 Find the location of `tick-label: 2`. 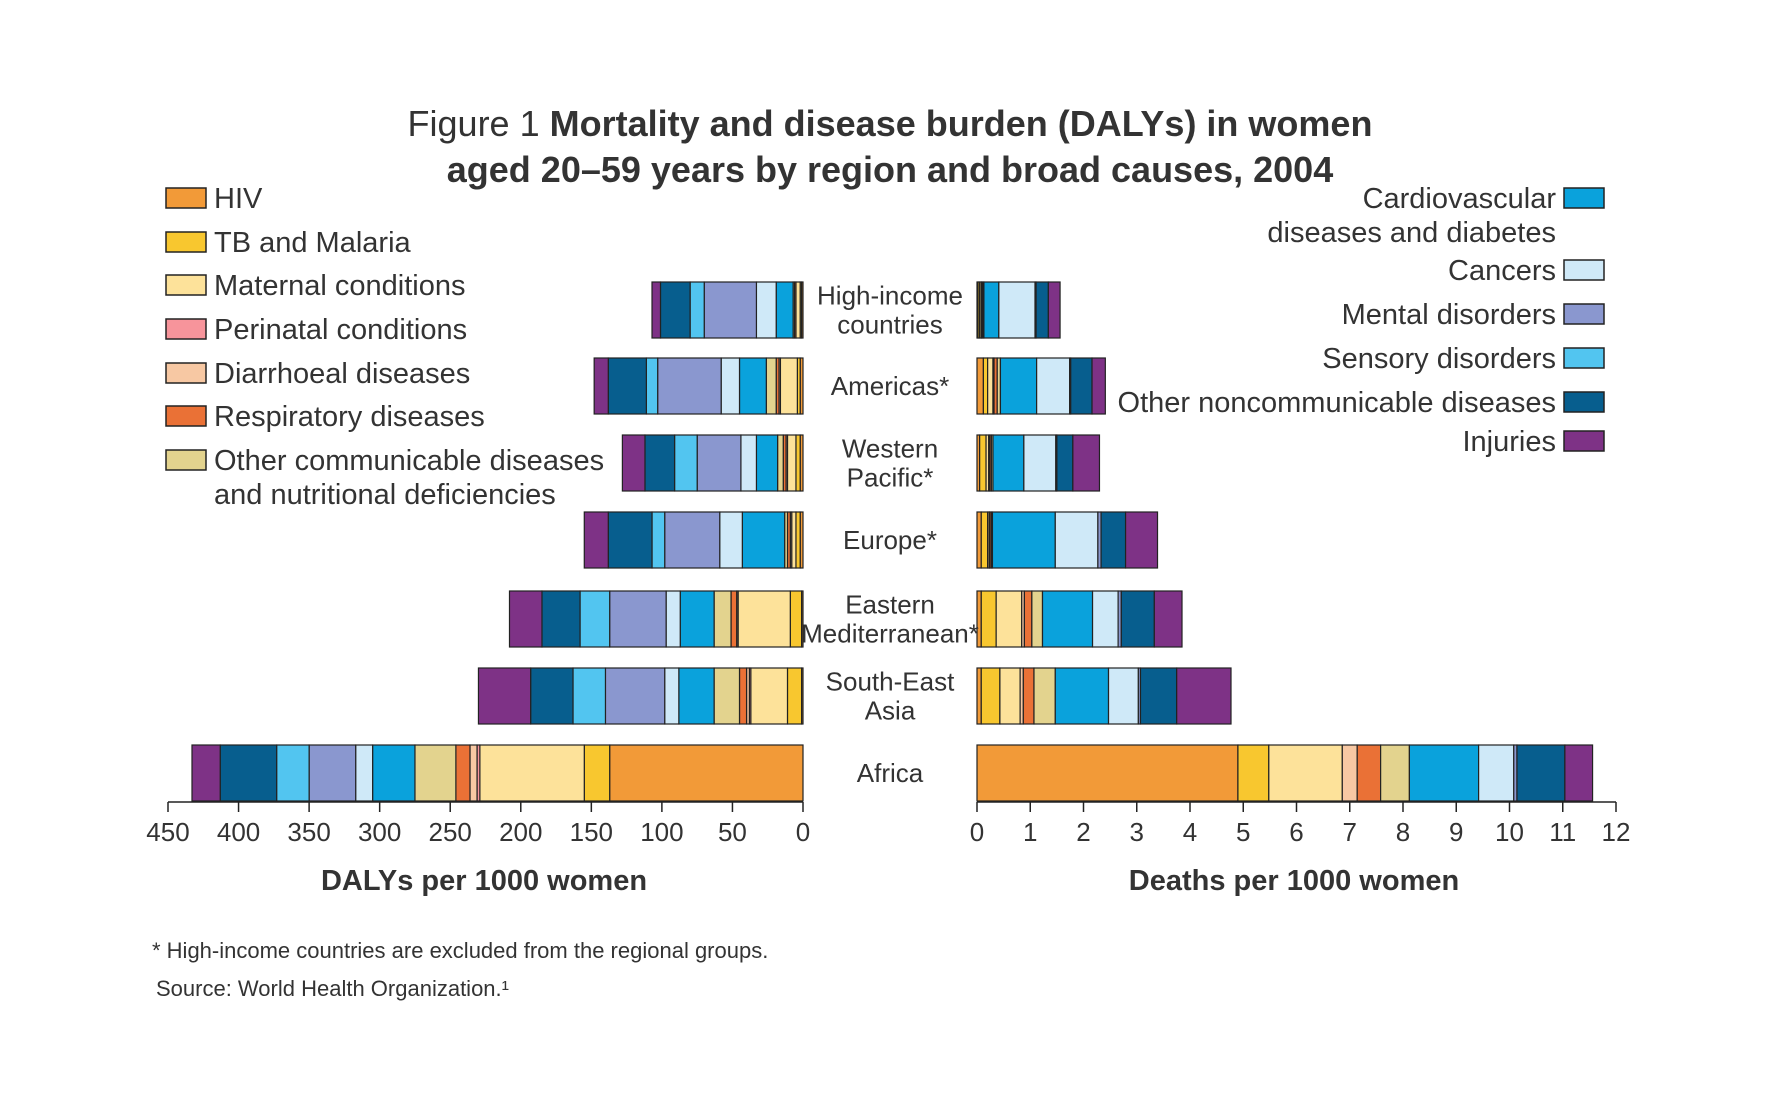

tick-label: 2 is located at coordinates (1083, 832).